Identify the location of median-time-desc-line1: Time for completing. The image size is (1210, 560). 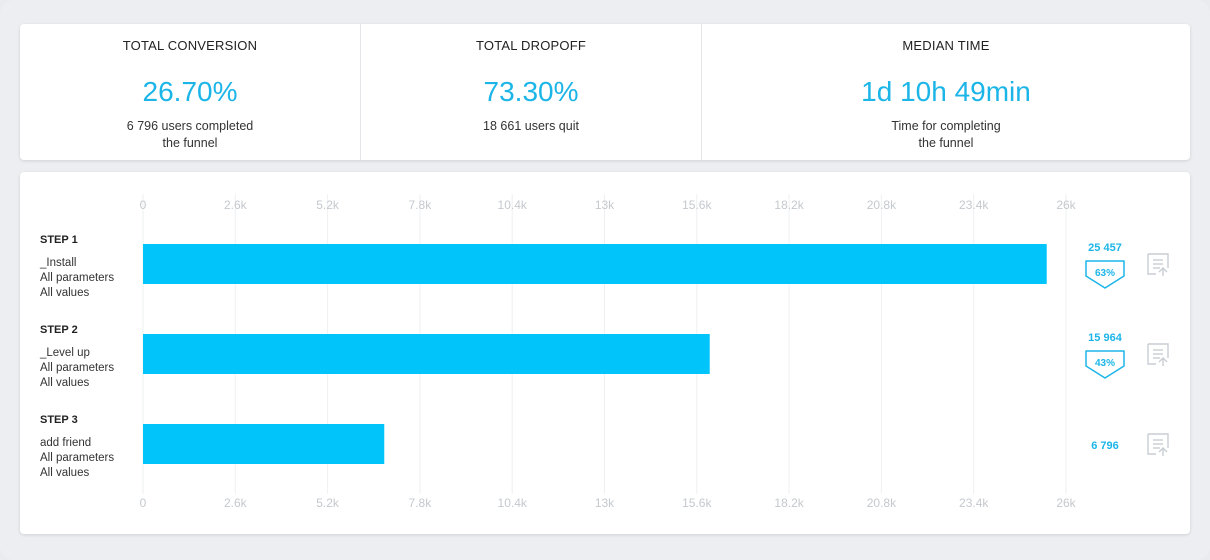
(946, 126).